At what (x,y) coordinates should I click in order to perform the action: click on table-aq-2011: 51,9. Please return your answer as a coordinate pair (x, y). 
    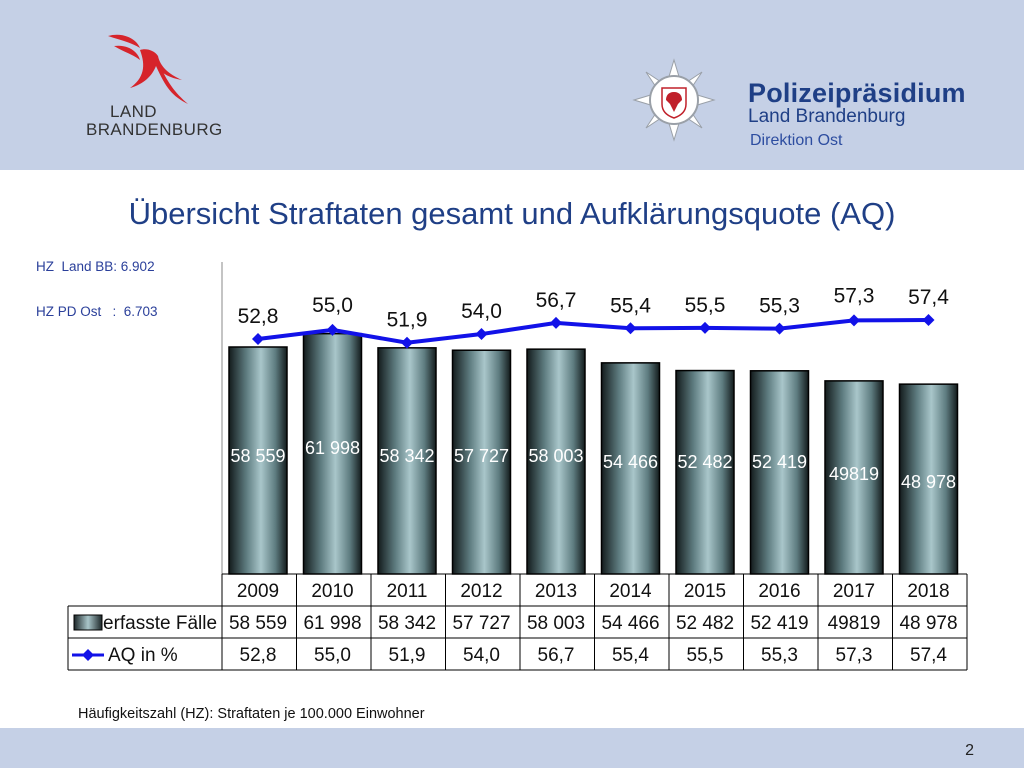
    Looking at the image, I should click on (407, 655).